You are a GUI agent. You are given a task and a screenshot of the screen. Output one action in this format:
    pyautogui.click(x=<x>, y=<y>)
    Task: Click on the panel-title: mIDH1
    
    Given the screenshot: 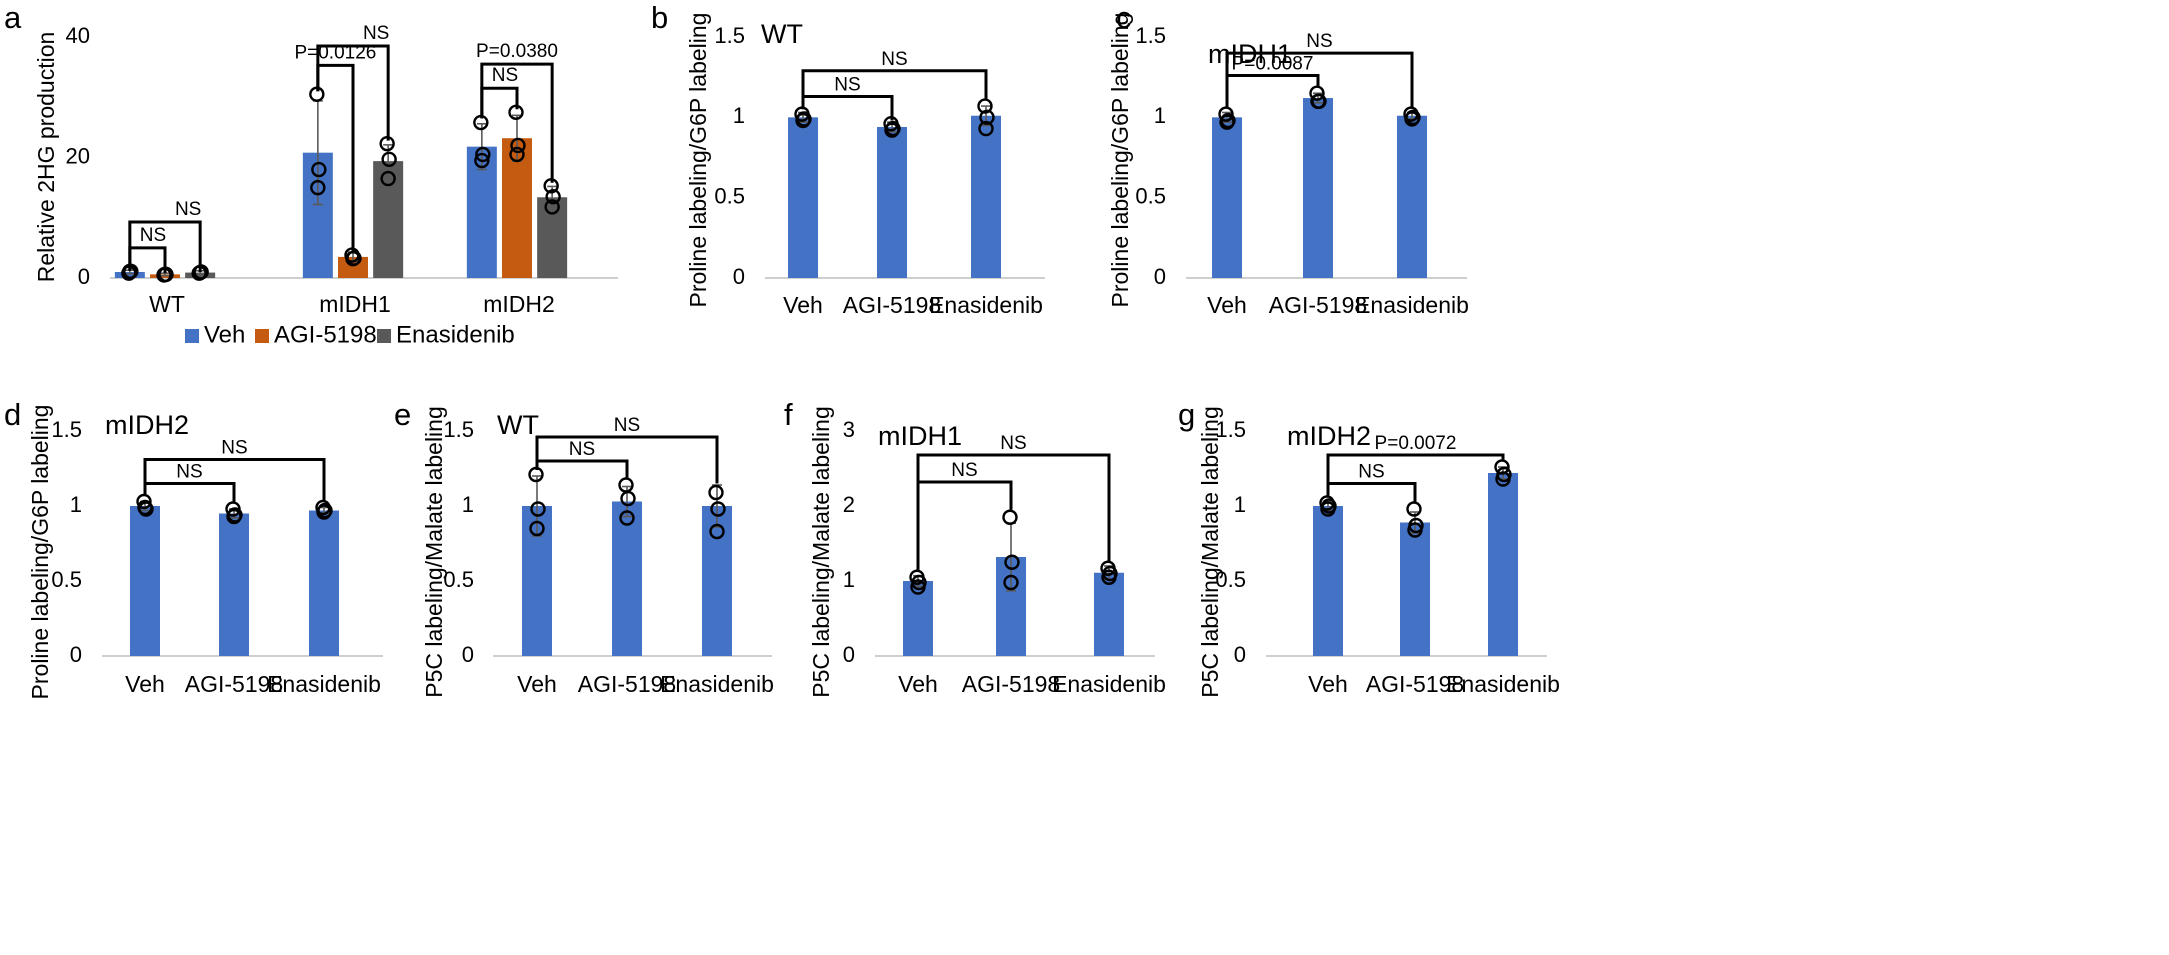 What is the action you would take?
    pyautogui.click(x=920, y=436)
    